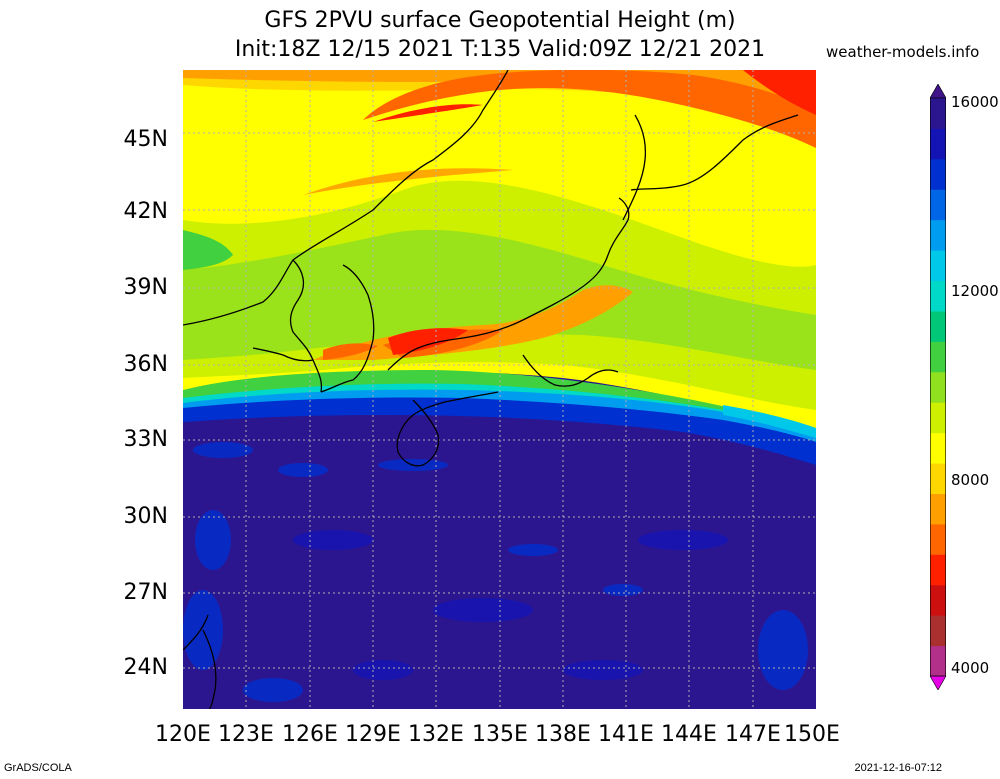 Image resolution: width=1000 pixels, height=779 pixels. What do you see at coordinates (938, 683) in the screenshot?
I see `colorbar-bottom-arrow` at bounding box center [938, 683].